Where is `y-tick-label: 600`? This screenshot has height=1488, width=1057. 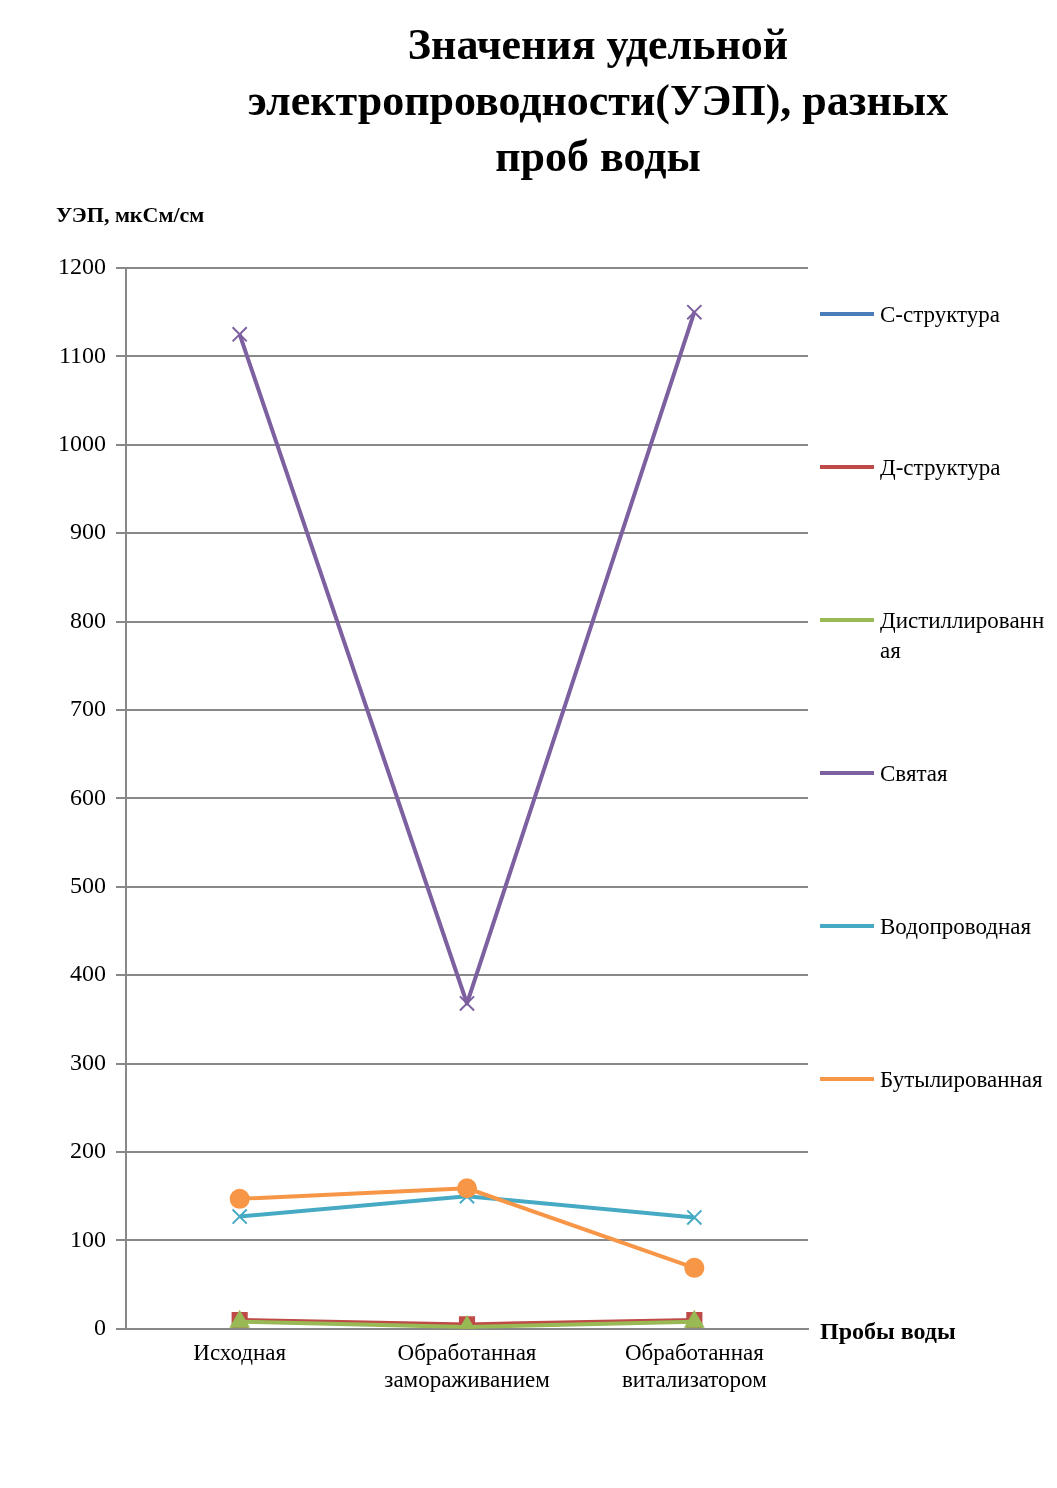
y-tick-label: 600 is located at coordinates (88, 796).